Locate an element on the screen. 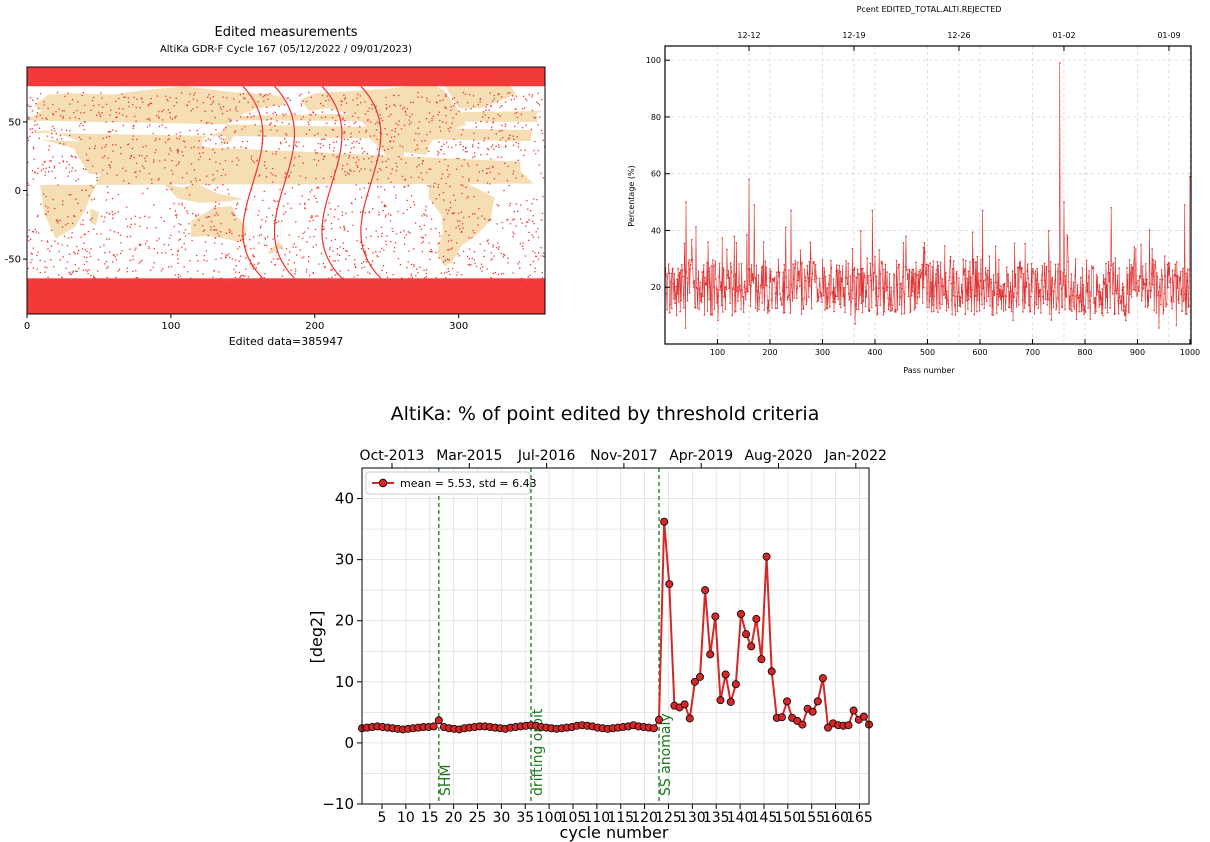 This screenshot has height=842, width=1210. pass-series-points is located at coordinates (927, 195).